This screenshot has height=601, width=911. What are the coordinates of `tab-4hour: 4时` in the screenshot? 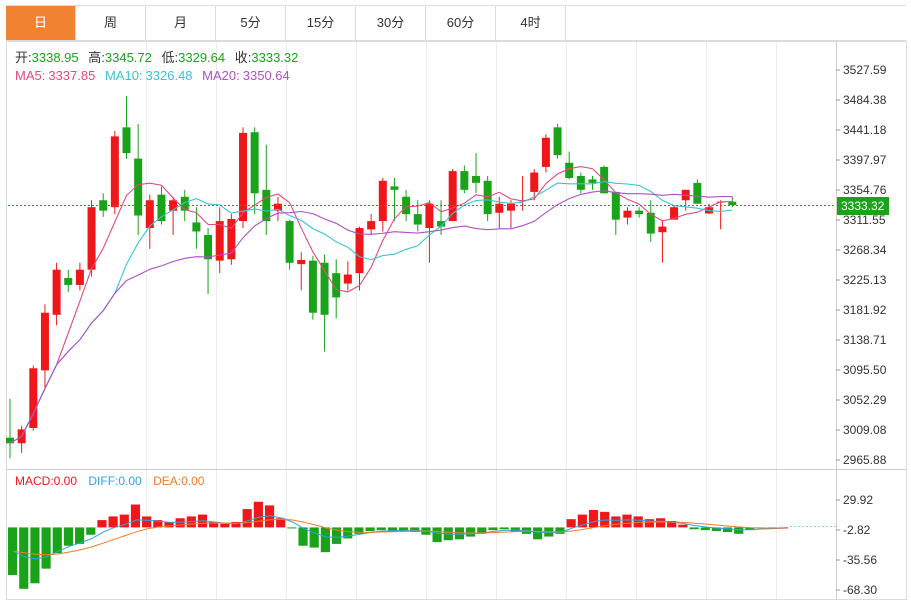 It's located at (531, 23).